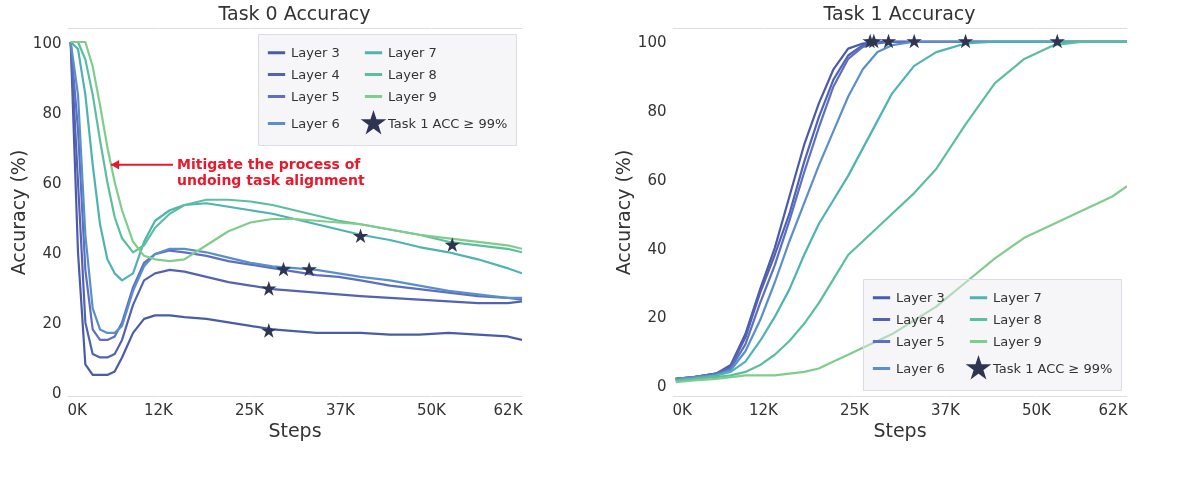 The width and height of the screenshot is (1178, 494). Describe the element at coordinates (294, 13) in the screenshot. I see `chart-title: Task 0 Accuracy` at that location.